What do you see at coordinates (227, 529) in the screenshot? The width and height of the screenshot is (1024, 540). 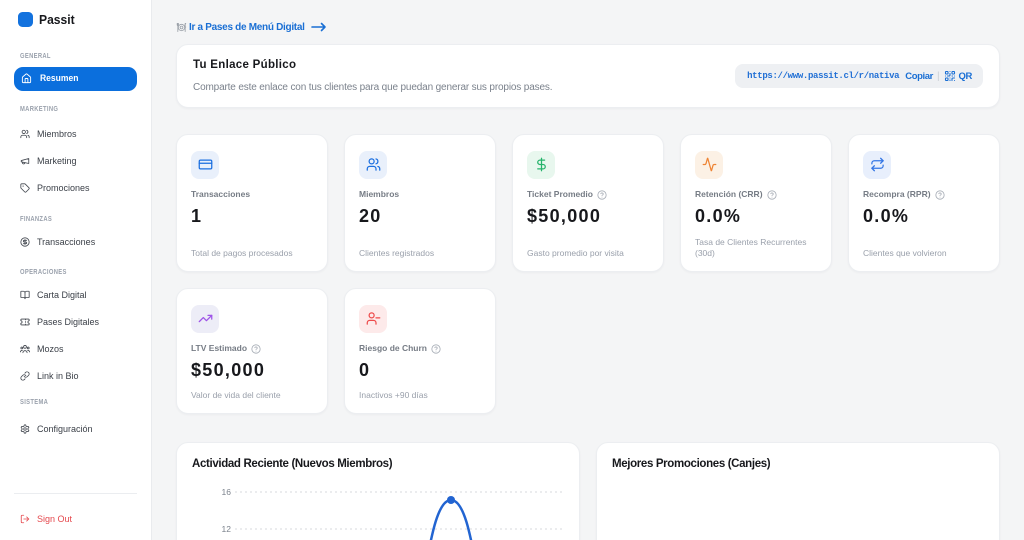 I see `svg-text: 12` at bounding box center [227, 529].